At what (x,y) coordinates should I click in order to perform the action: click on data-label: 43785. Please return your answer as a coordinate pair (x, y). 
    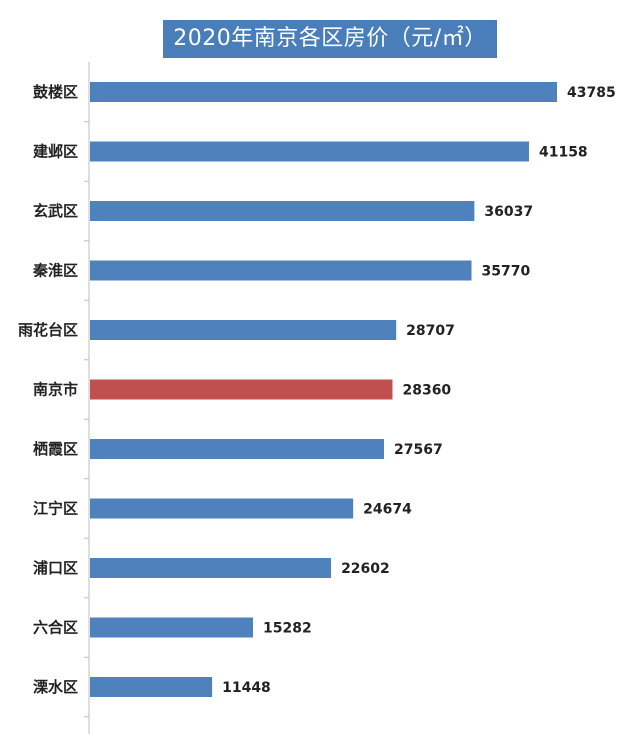
    Looking at the image, I should click on (591, 93).